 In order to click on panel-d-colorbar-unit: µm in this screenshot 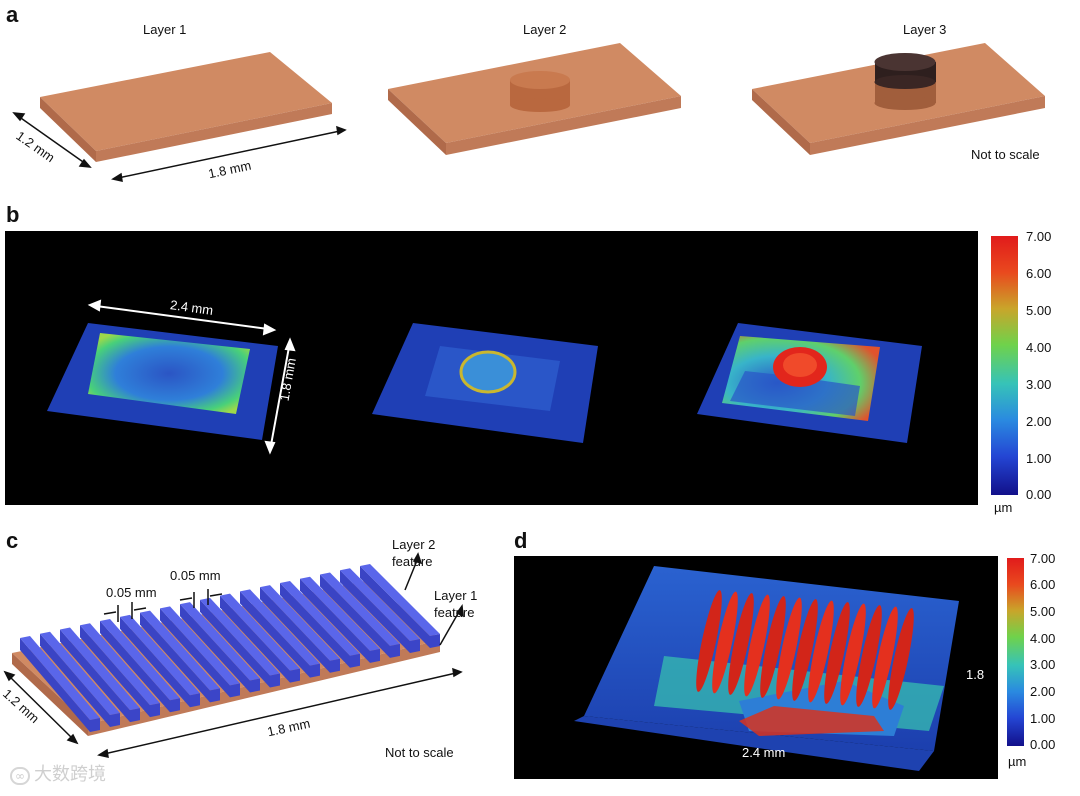, I will do `click(1017, 761)`.